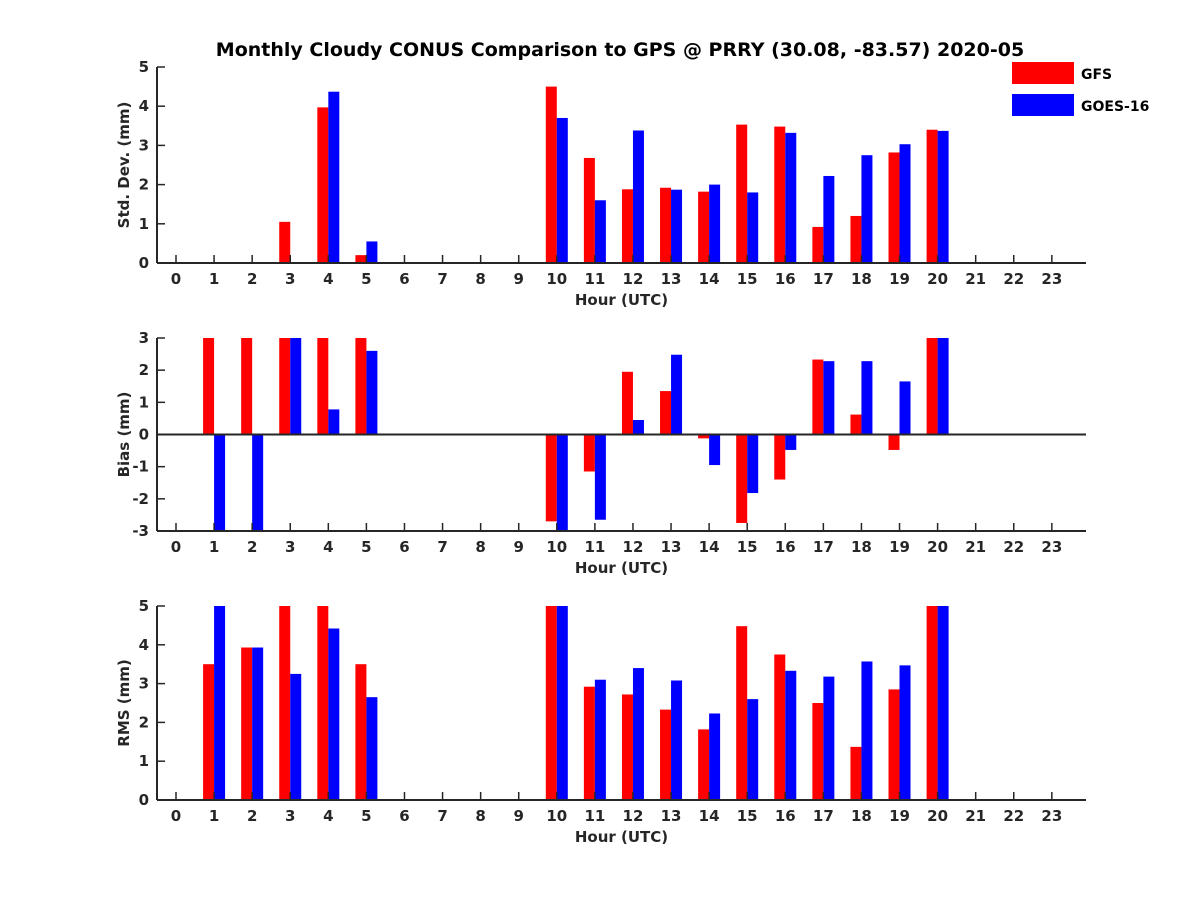  I want to click on bar-bias-goes16-h1, so click(220, 482).